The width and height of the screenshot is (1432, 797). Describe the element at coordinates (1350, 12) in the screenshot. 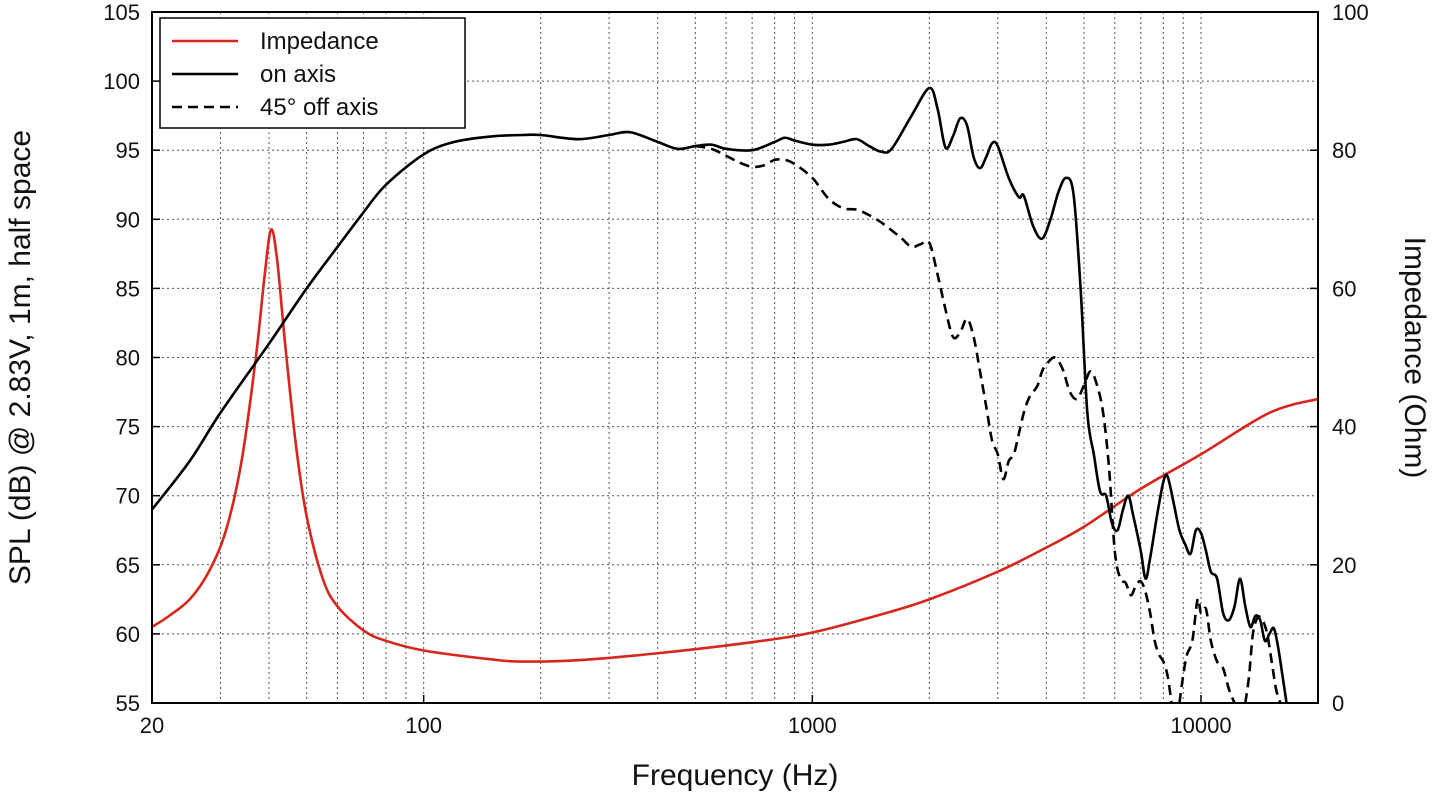

I see `y-right-tick-label: 100` at that location.